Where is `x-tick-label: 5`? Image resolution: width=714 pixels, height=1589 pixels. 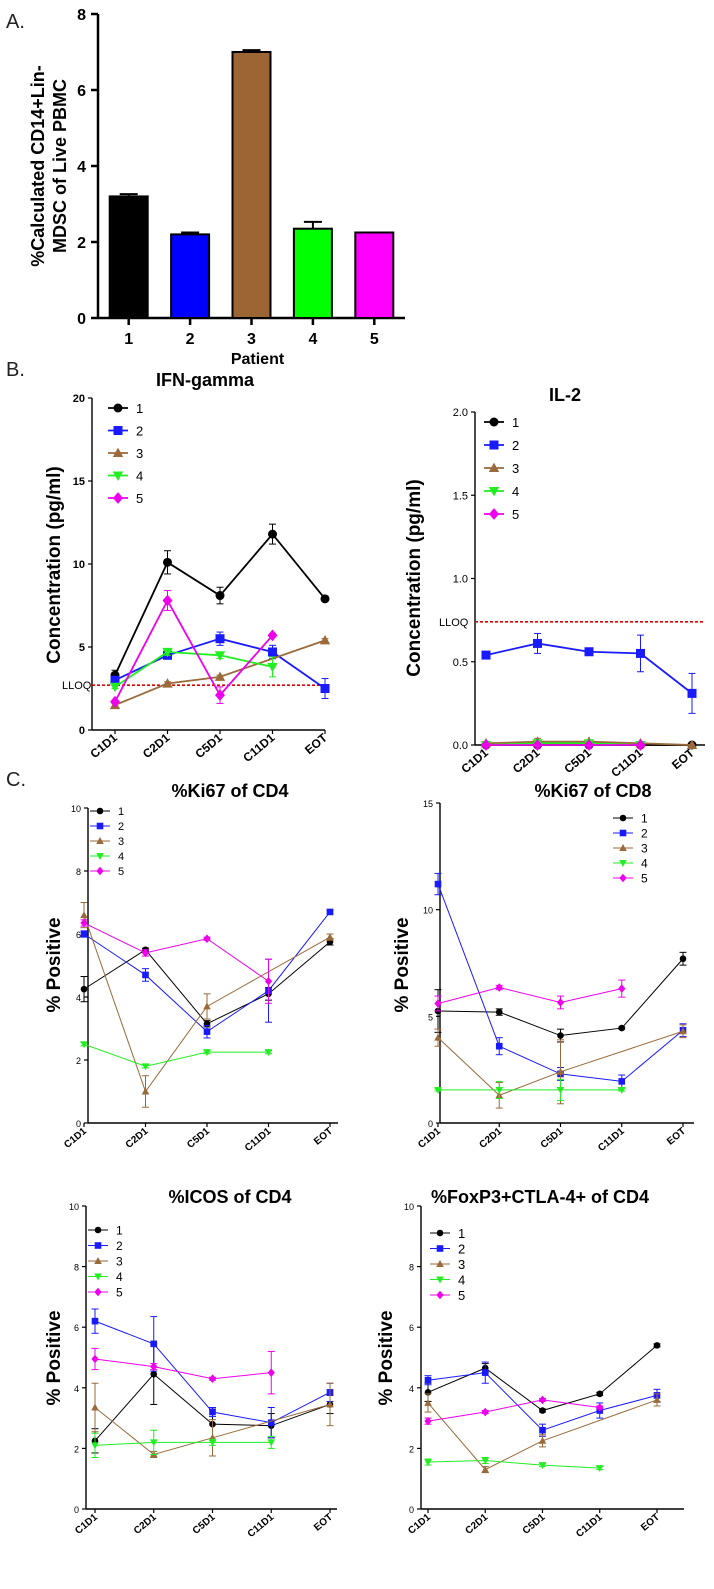
x-tick-label: 5 is located at coordinates (374, 339).